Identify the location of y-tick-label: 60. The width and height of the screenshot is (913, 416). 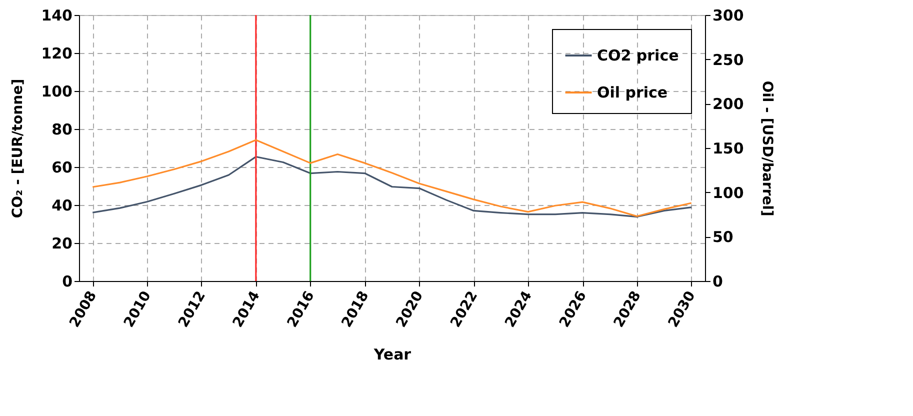
(62, 167).